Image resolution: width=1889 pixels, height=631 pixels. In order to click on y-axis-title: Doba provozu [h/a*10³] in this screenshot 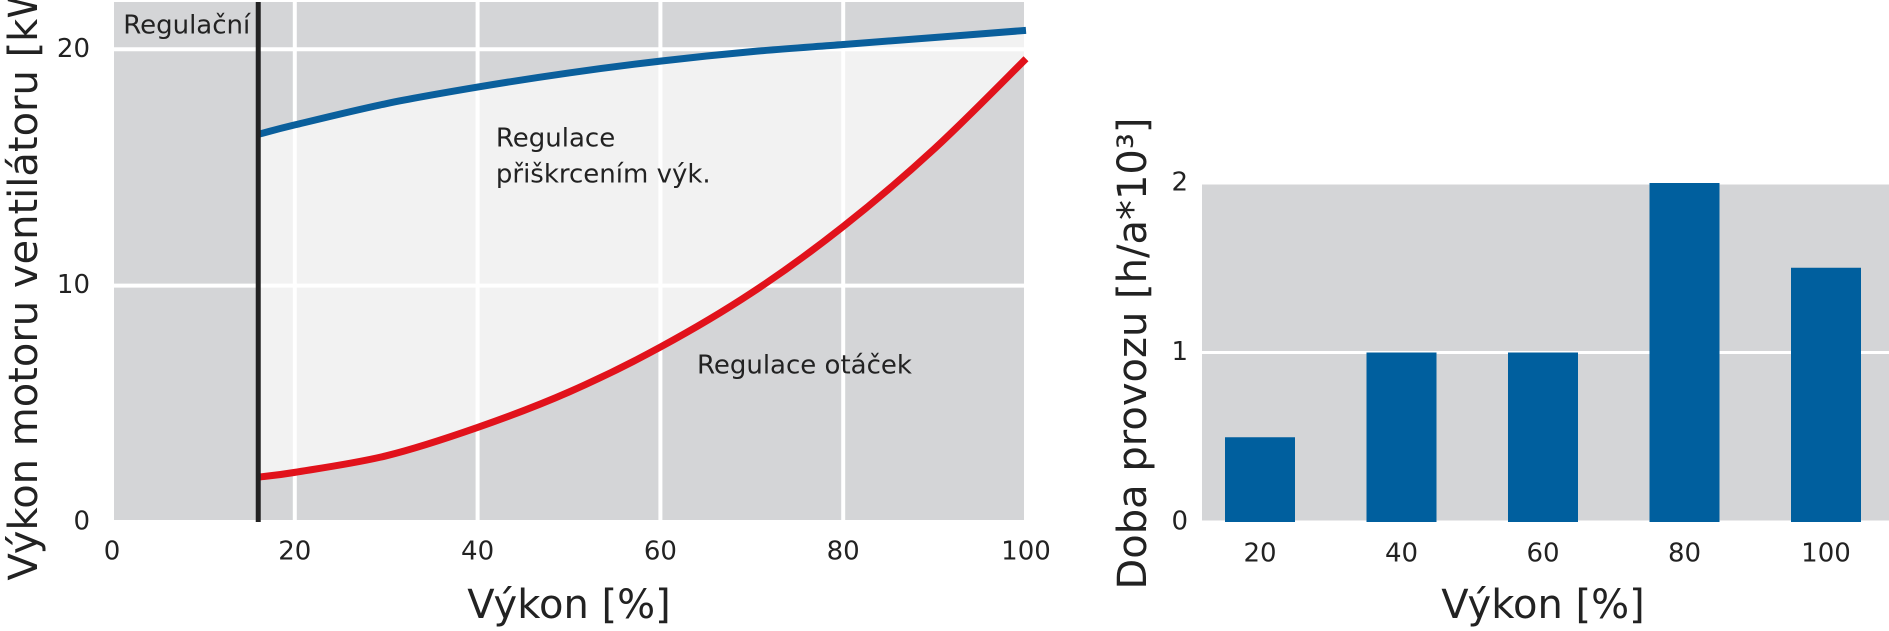, I will do `click(1133, 353)`.